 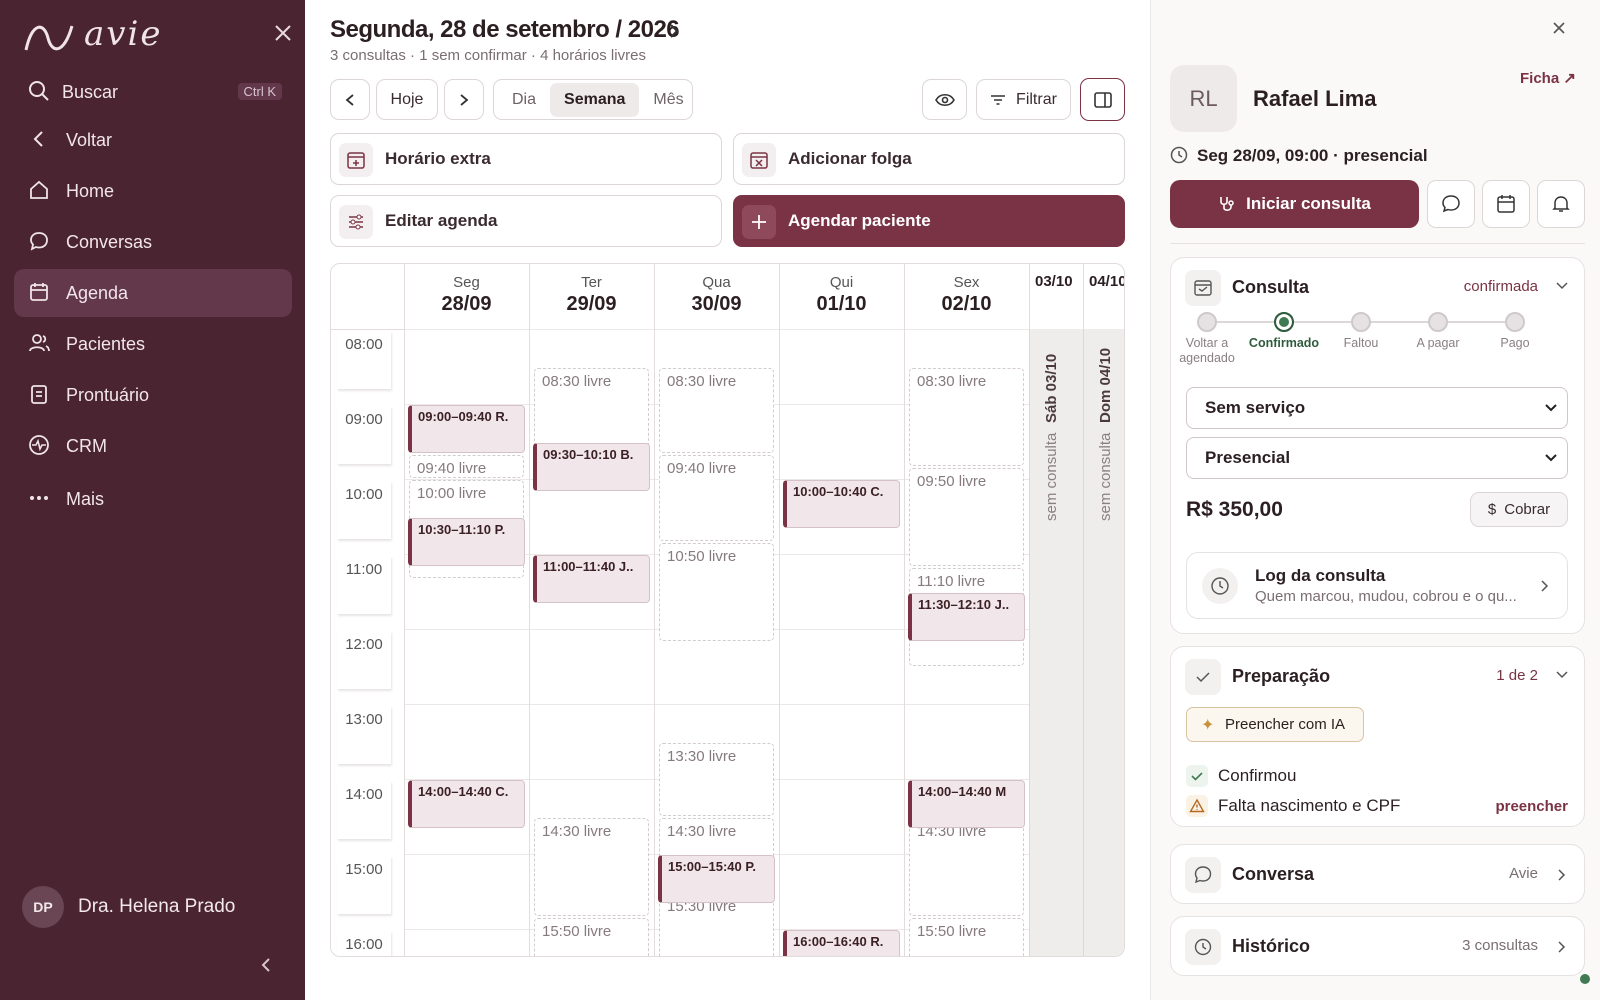 What do you see at coordinates (1023, 99) in the screenshot?
I see `filter-button: Filtrar` at bounding box center [1023, 99].